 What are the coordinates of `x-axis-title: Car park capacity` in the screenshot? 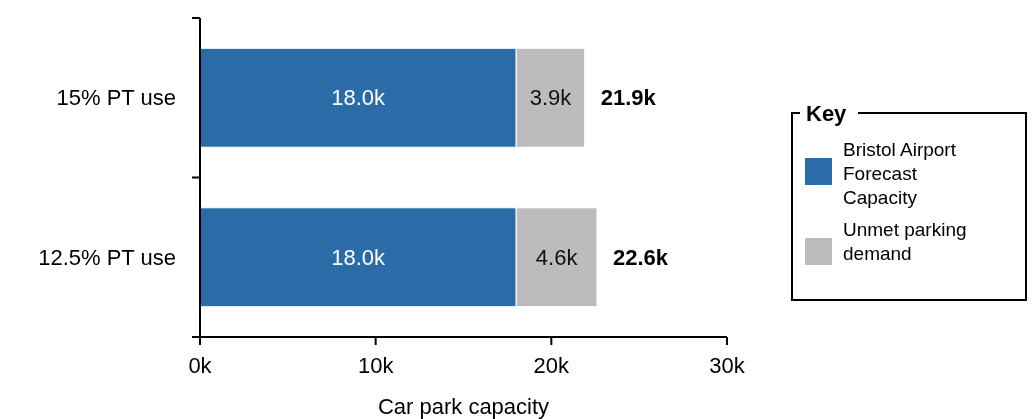 It's located at (463, 406).